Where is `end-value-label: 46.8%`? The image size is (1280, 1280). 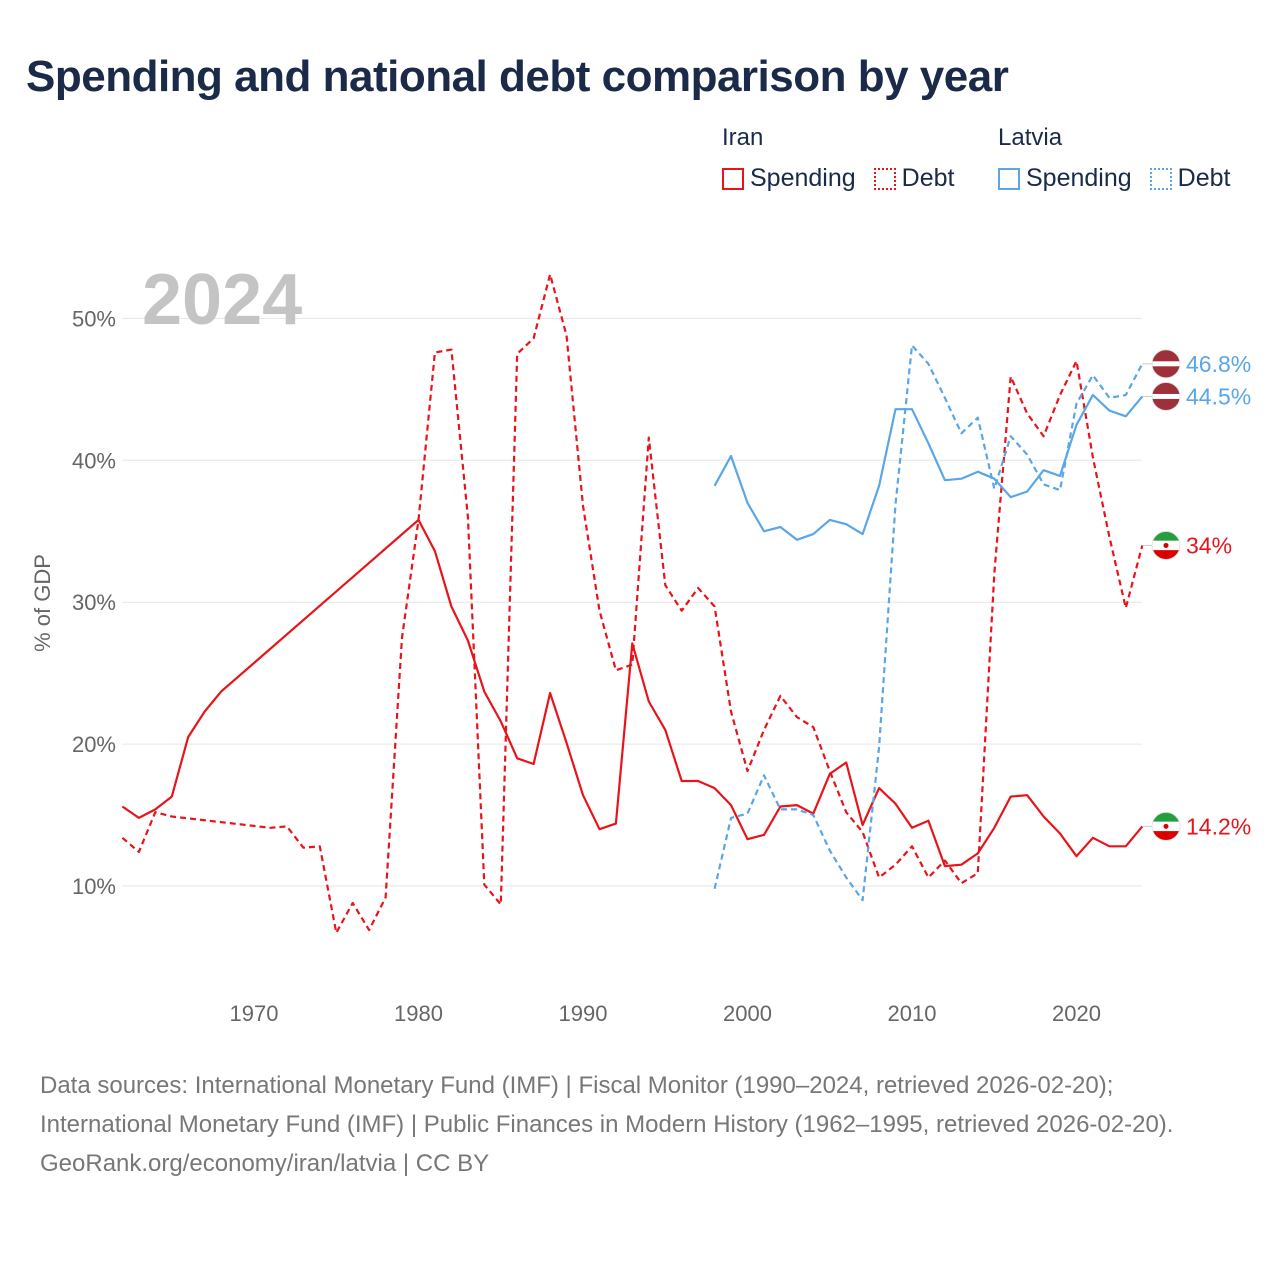 end-value-label: 46.8% is located at coordinates (1218, 364).